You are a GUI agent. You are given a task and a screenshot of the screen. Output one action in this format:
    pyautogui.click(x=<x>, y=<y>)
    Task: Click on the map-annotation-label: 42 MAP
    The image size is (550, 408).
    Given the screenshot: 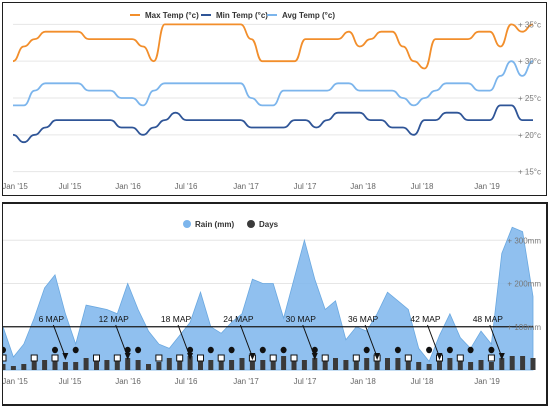 What is the action you would take?
    pyautogui.click(x=425, y=319)
    